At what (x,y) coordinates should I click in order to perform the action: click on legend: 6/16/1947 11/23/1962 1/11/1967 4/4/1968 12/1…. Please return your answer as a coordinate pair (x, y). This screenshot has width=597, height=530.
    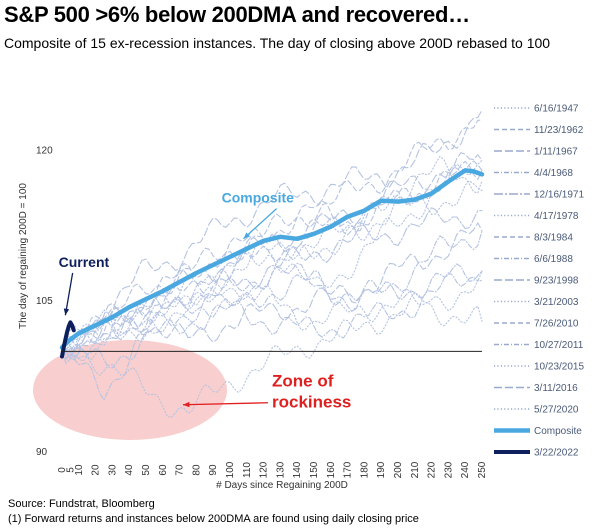
    Looking at the image, I should click on (539, 281).